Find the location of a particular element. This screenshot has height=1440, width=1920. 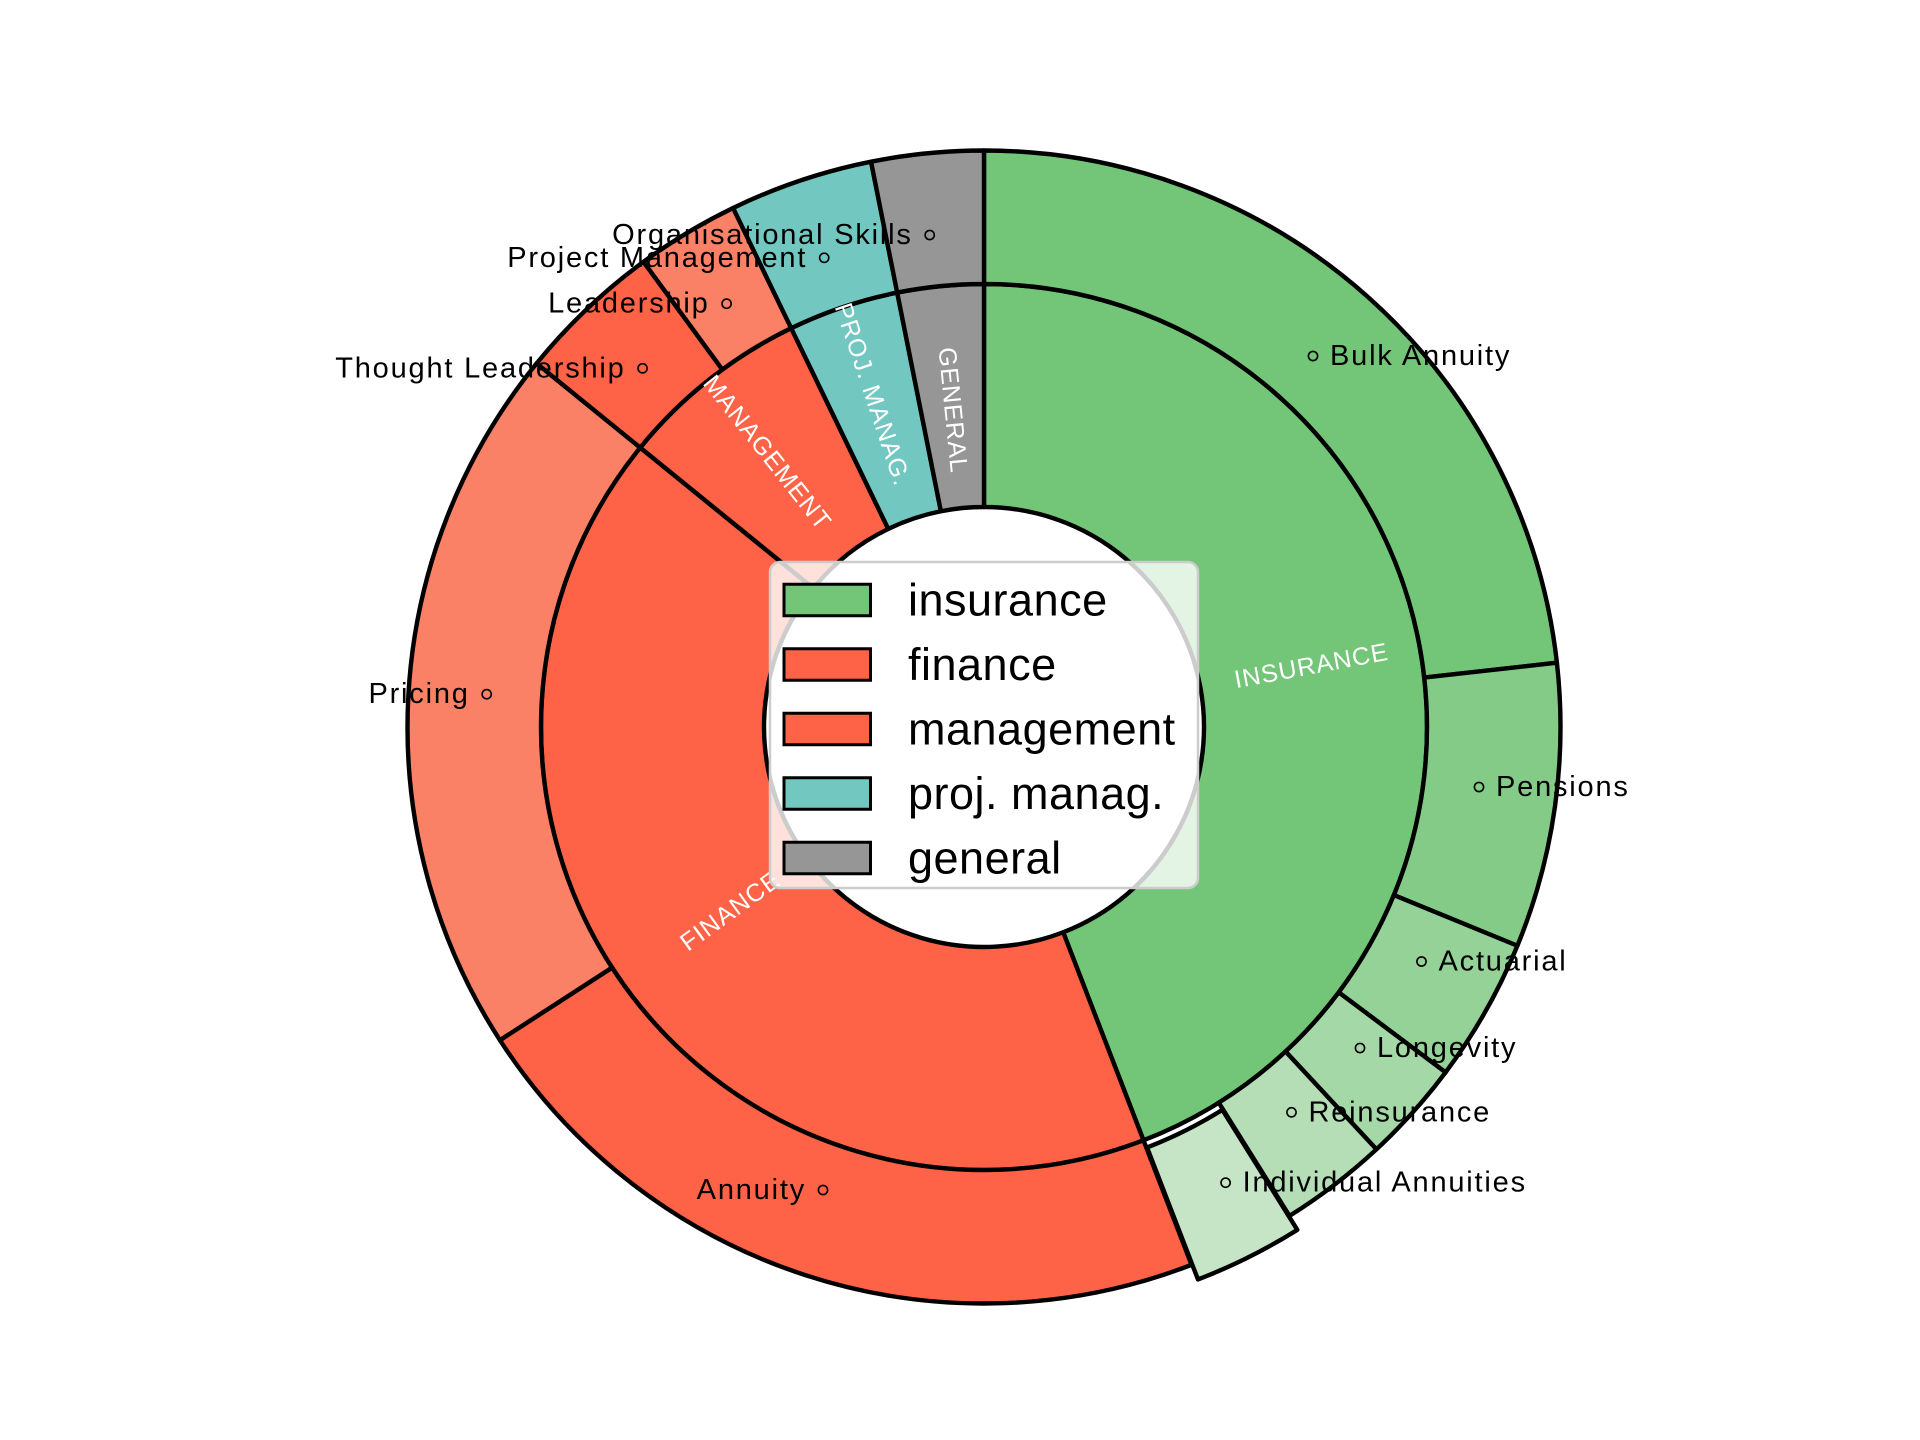

svg-text: Pricing is located at coordinates (418, 694).